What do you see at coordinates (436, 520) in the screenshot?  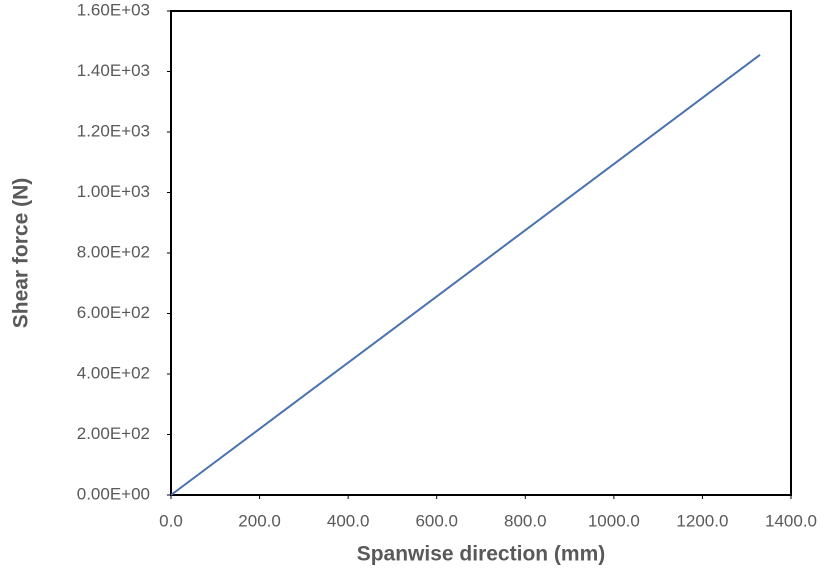 I see `x-tick-label: 600.0` at bounding box center [436, 520].